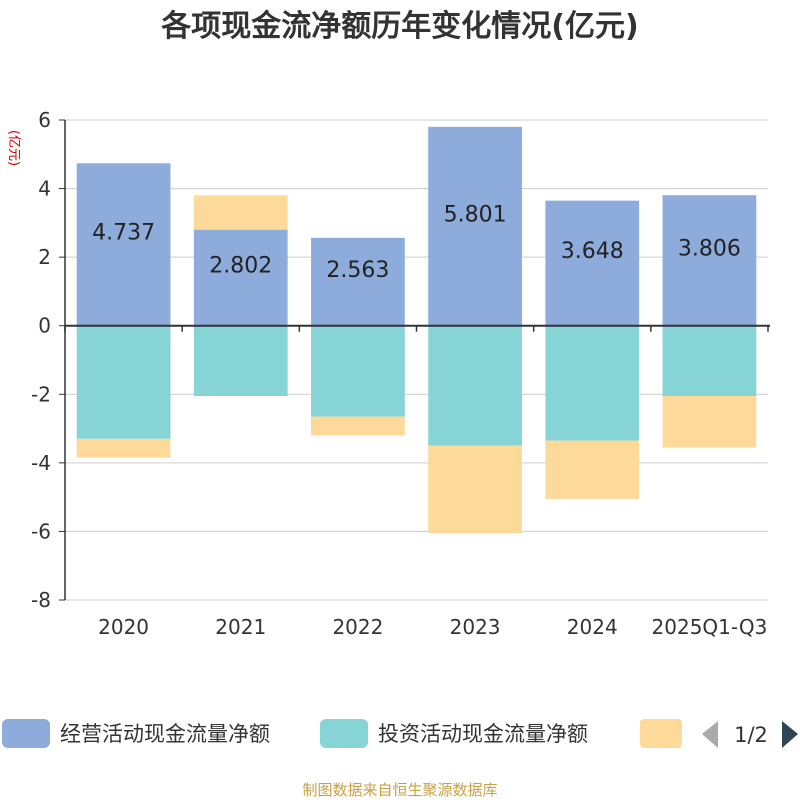 The height and width of the screenshot is (800, 800). Describe the element at coordinates (123, 448) in the screenshot. I see `bar-financing-2020` at that location.